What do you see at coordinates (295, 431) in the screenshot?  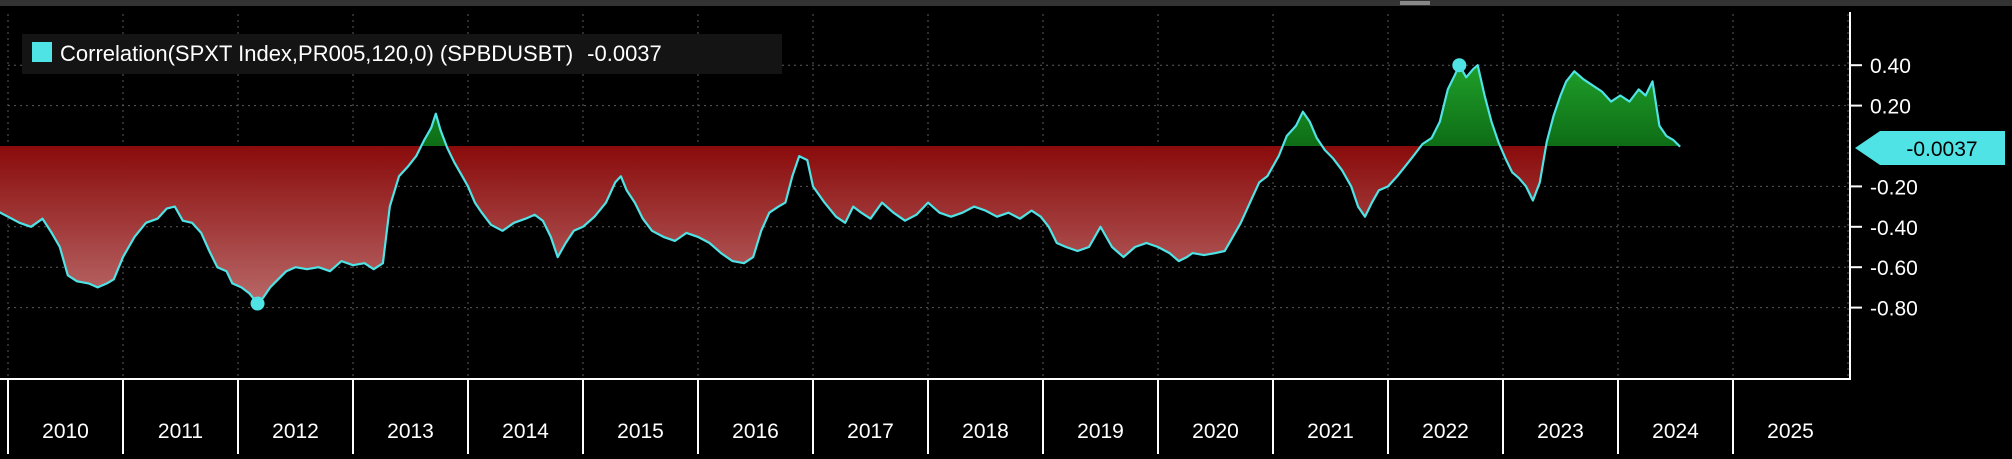 I see `x-tick-label: 2012` at bounding box center [295, 431].